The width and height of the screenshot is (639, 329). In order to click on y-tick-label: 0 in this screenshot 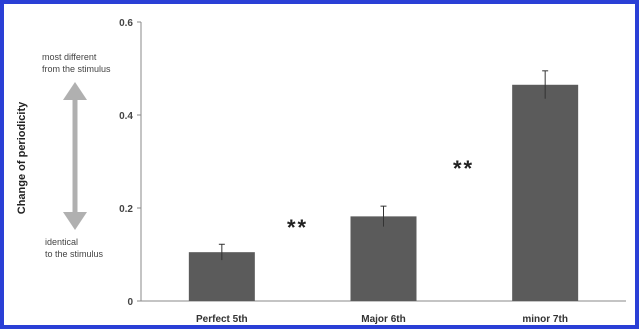, I will do `click(130, 302)`.